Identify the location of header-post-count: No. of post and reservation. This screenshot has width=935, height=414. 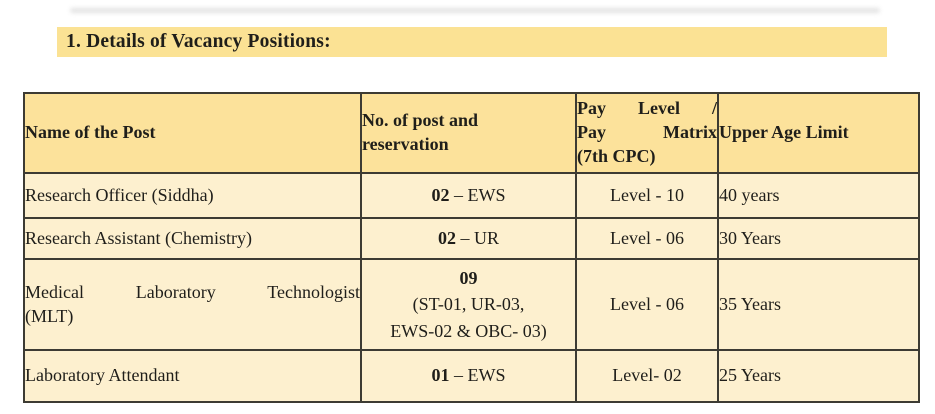
(468, 133).